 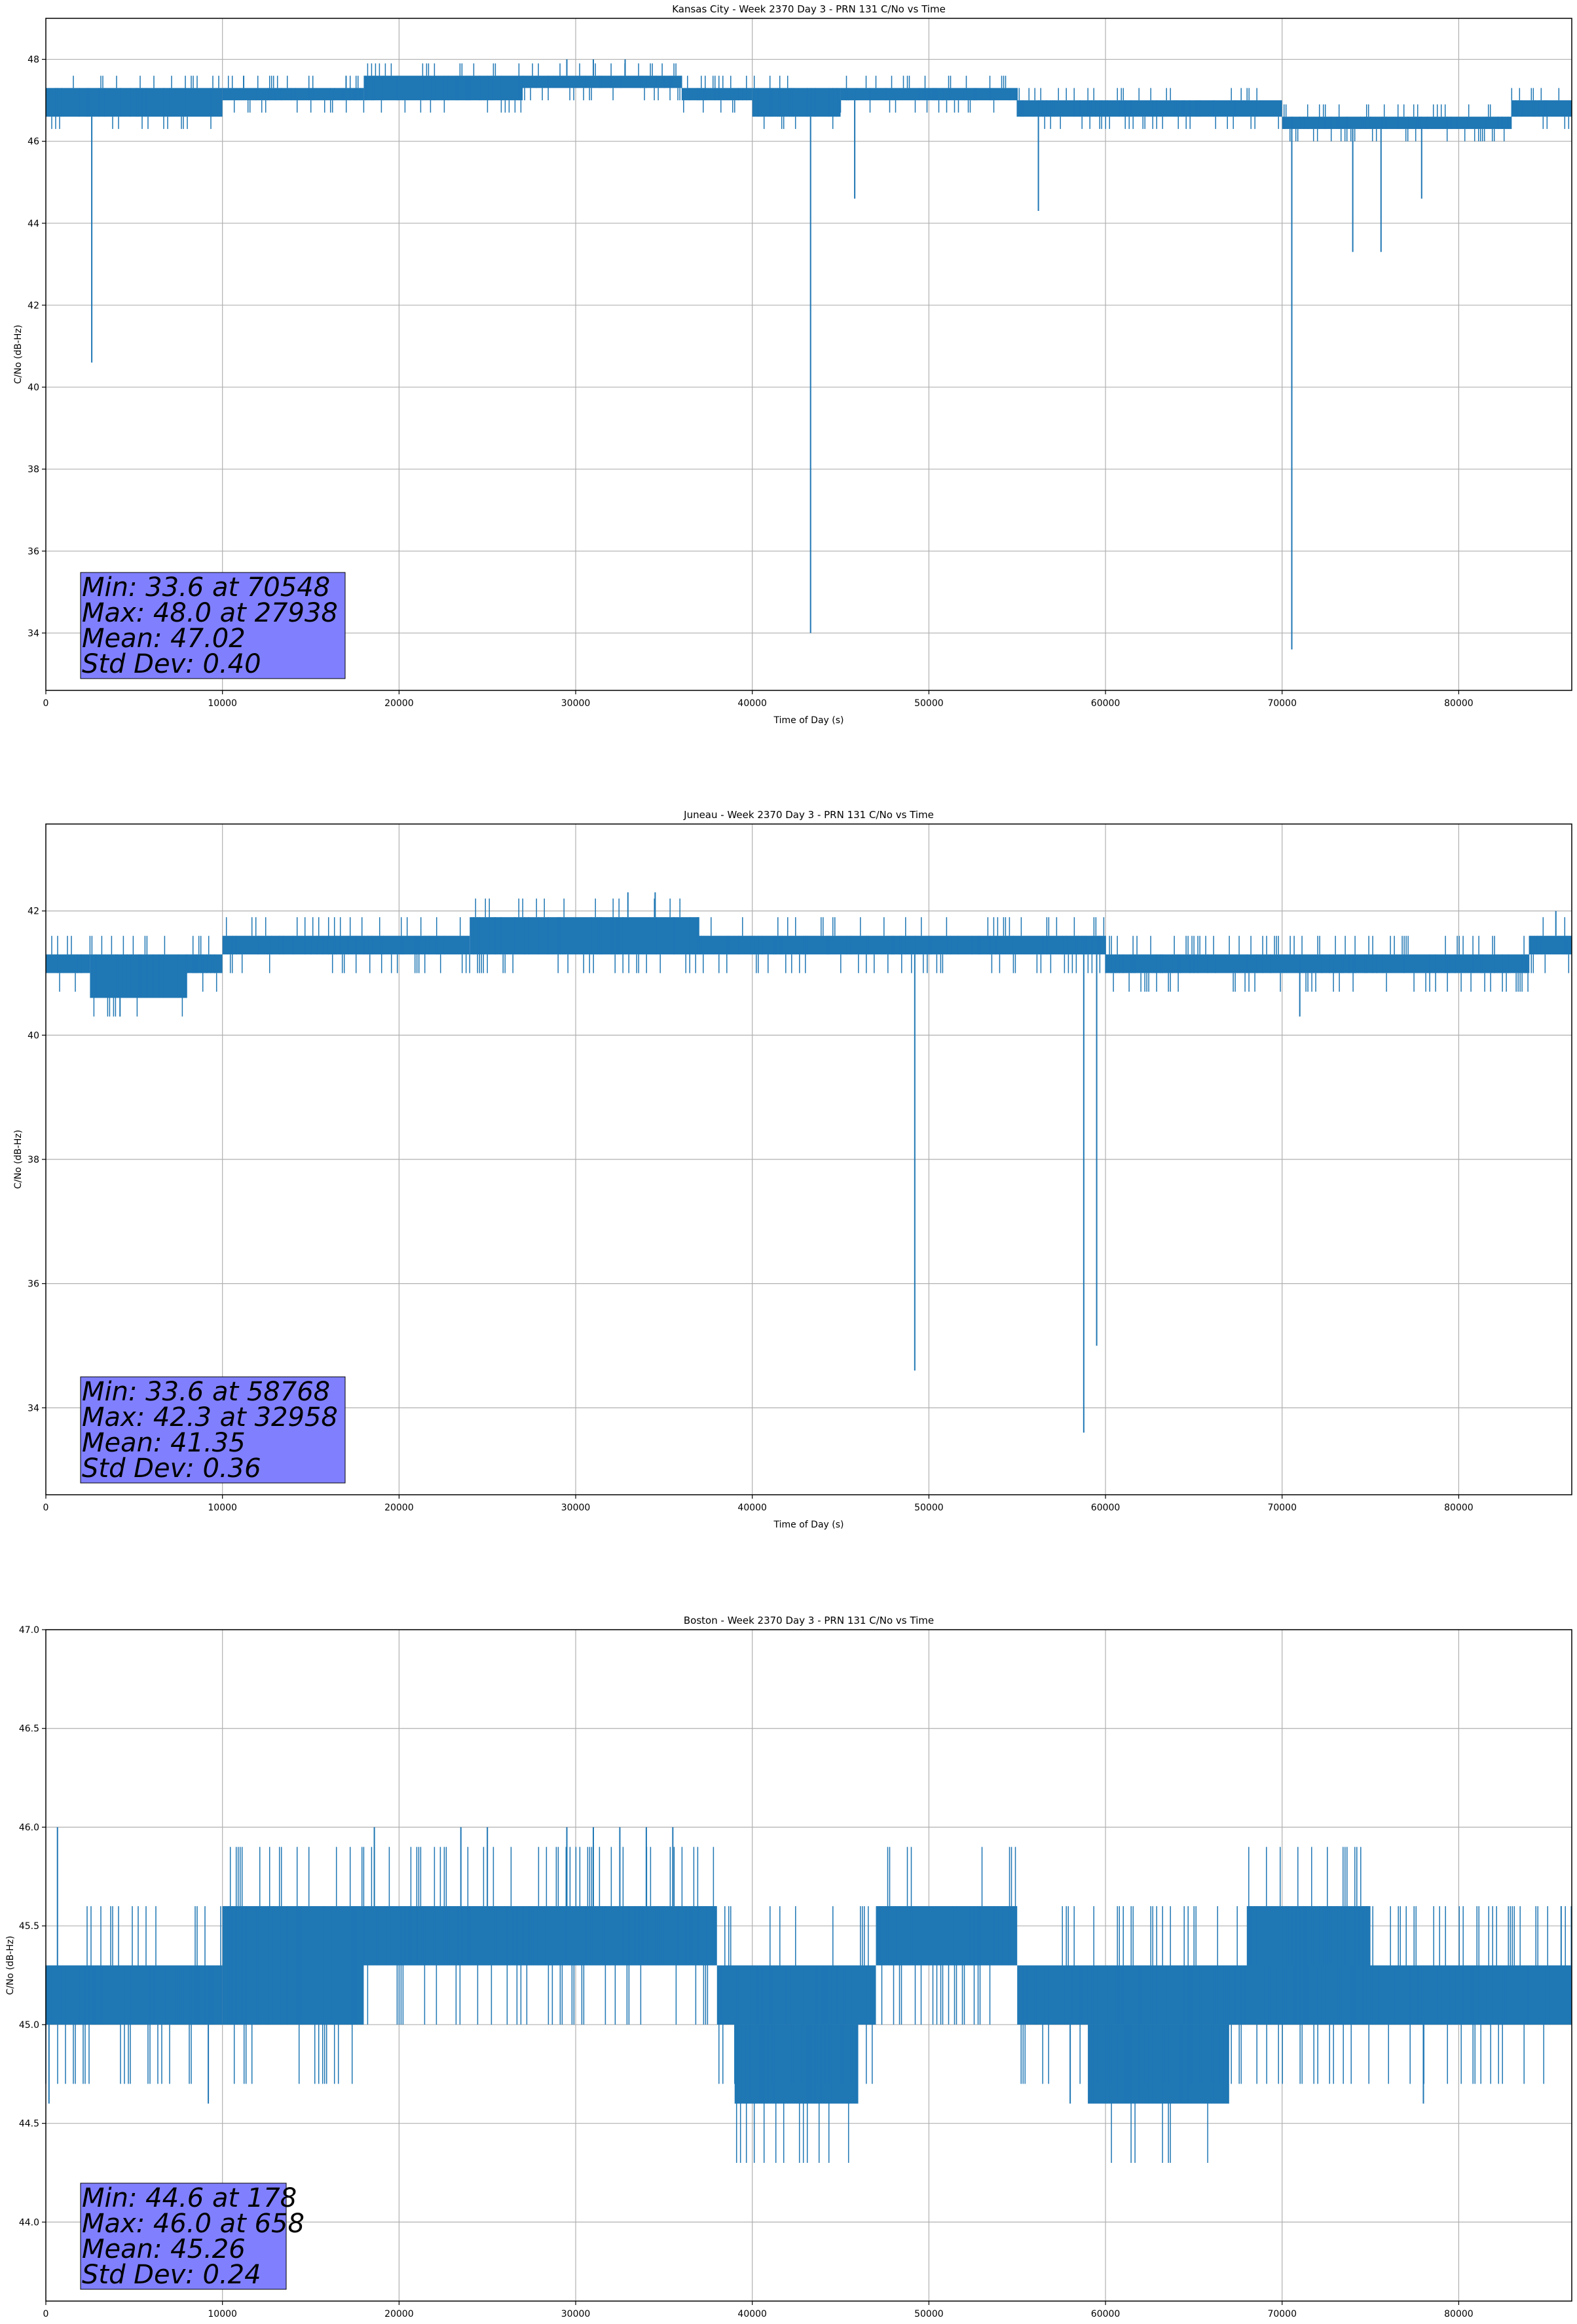 I want to click on stats-min: Min: 33.6 at 70548, so click(x=206, y=587).